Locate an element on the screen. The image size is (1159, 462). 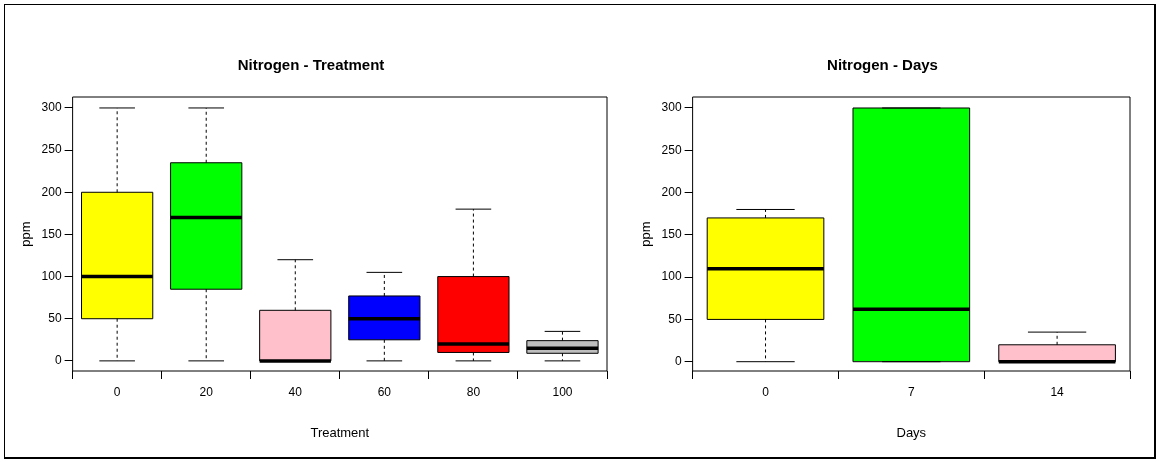
chart-title: Nitrogen - Treatment is located at coordinates (311, 65).